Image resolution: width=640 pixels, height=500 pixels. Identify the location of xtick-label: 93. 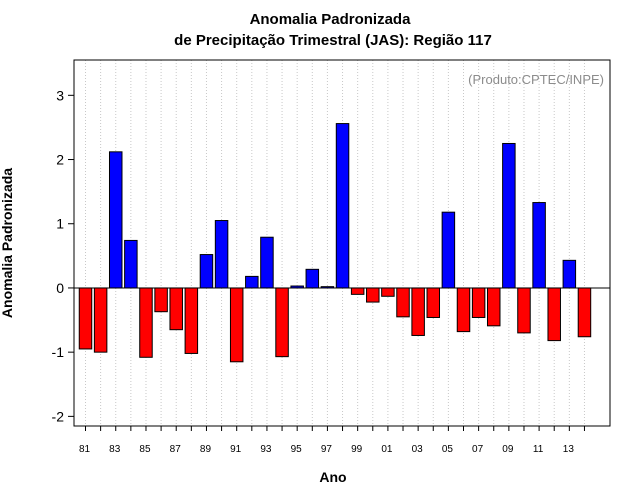
(266, 449).